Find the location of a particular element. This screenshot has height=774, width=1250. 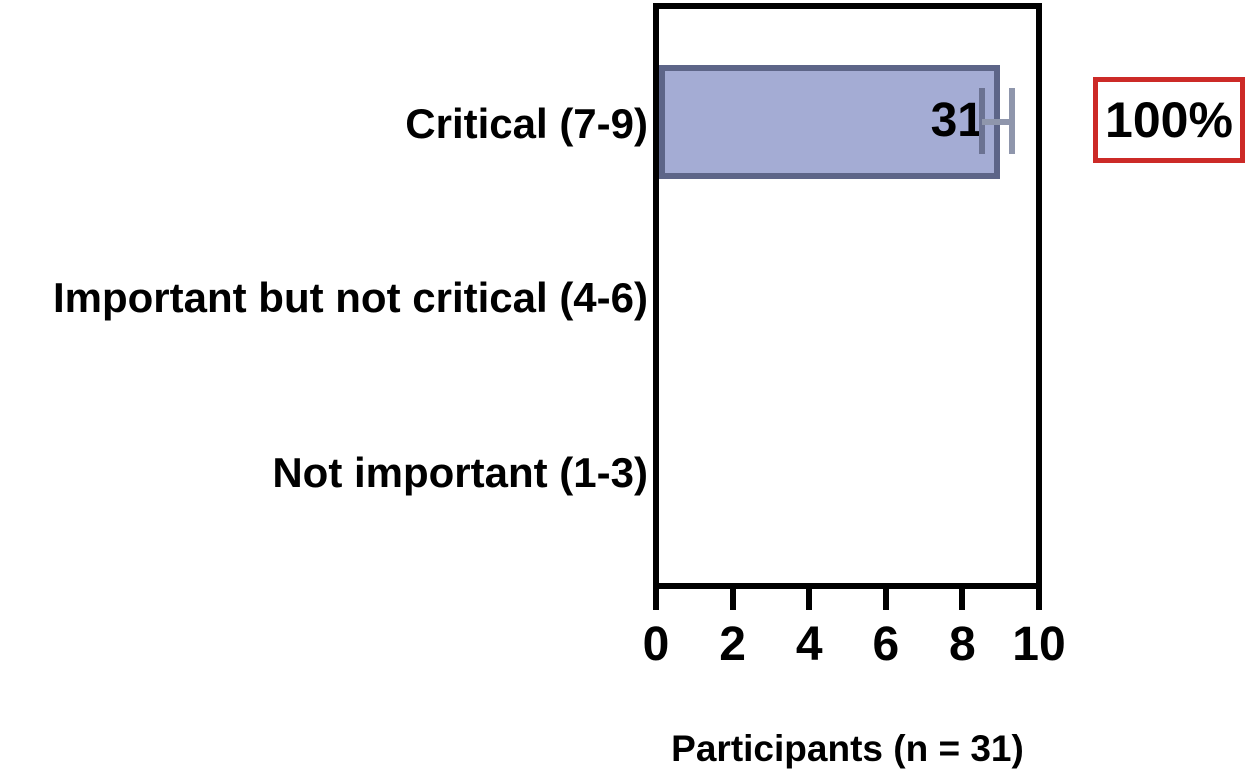

bar-value-label: 31 is located at coordinates (957, 120).